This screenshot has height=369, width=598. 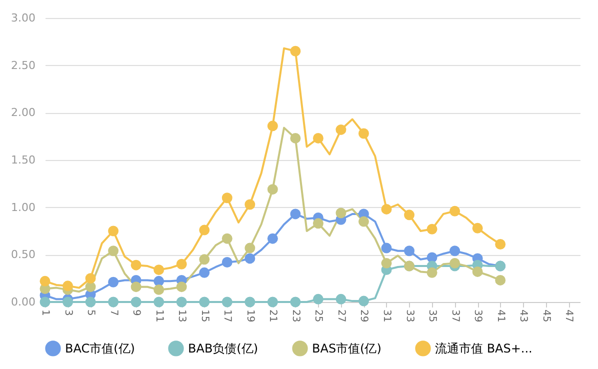 What do you see at coordinates (364, 316) in the screenshot?
I see `x-tick-label: 29` at bounding box center [364, 316].